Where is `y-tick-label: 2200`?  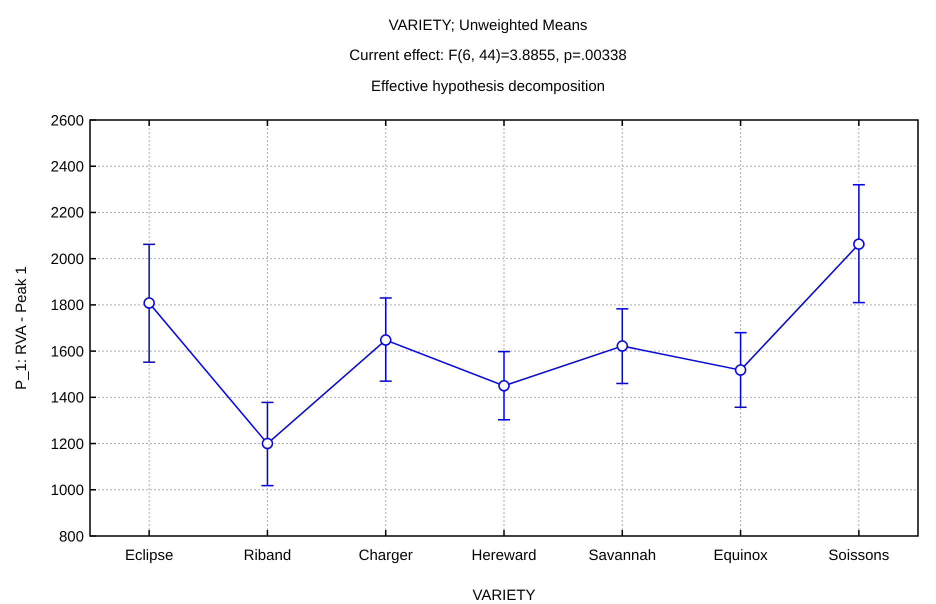
y-tick-label: 2200 is located at coordinates (67, 213).